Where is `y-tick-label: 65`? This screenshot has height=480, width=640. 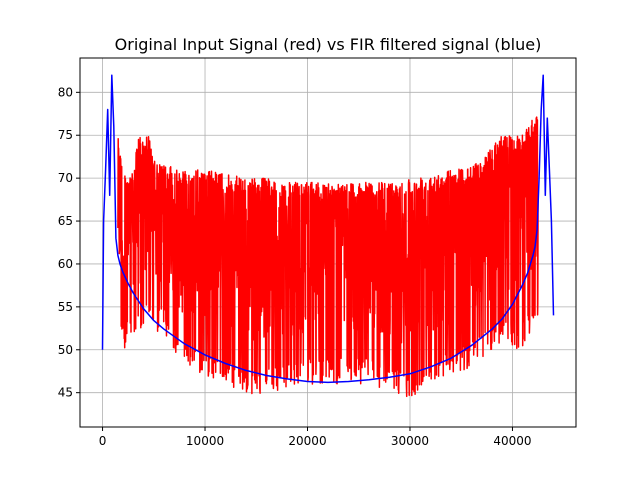
y-tick-label: 65 is located at coordinates (65, 221).